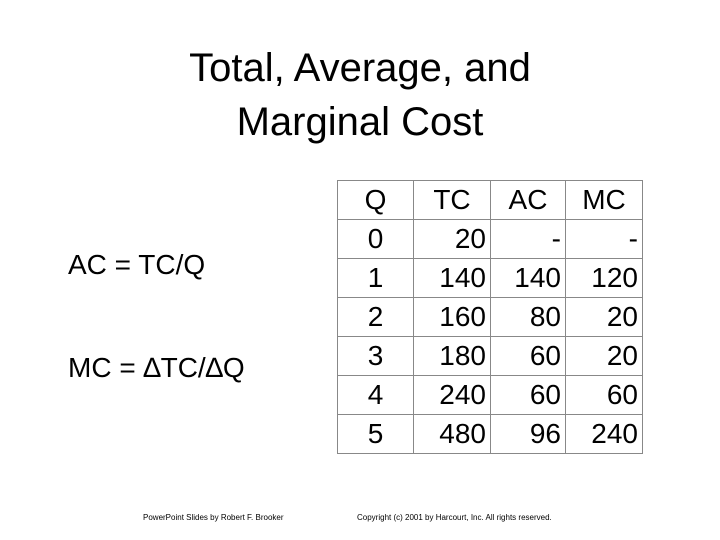 This screenshot has width=720, height=540. I want to click on table-row: 3 180 60 20, so click(490, 356).